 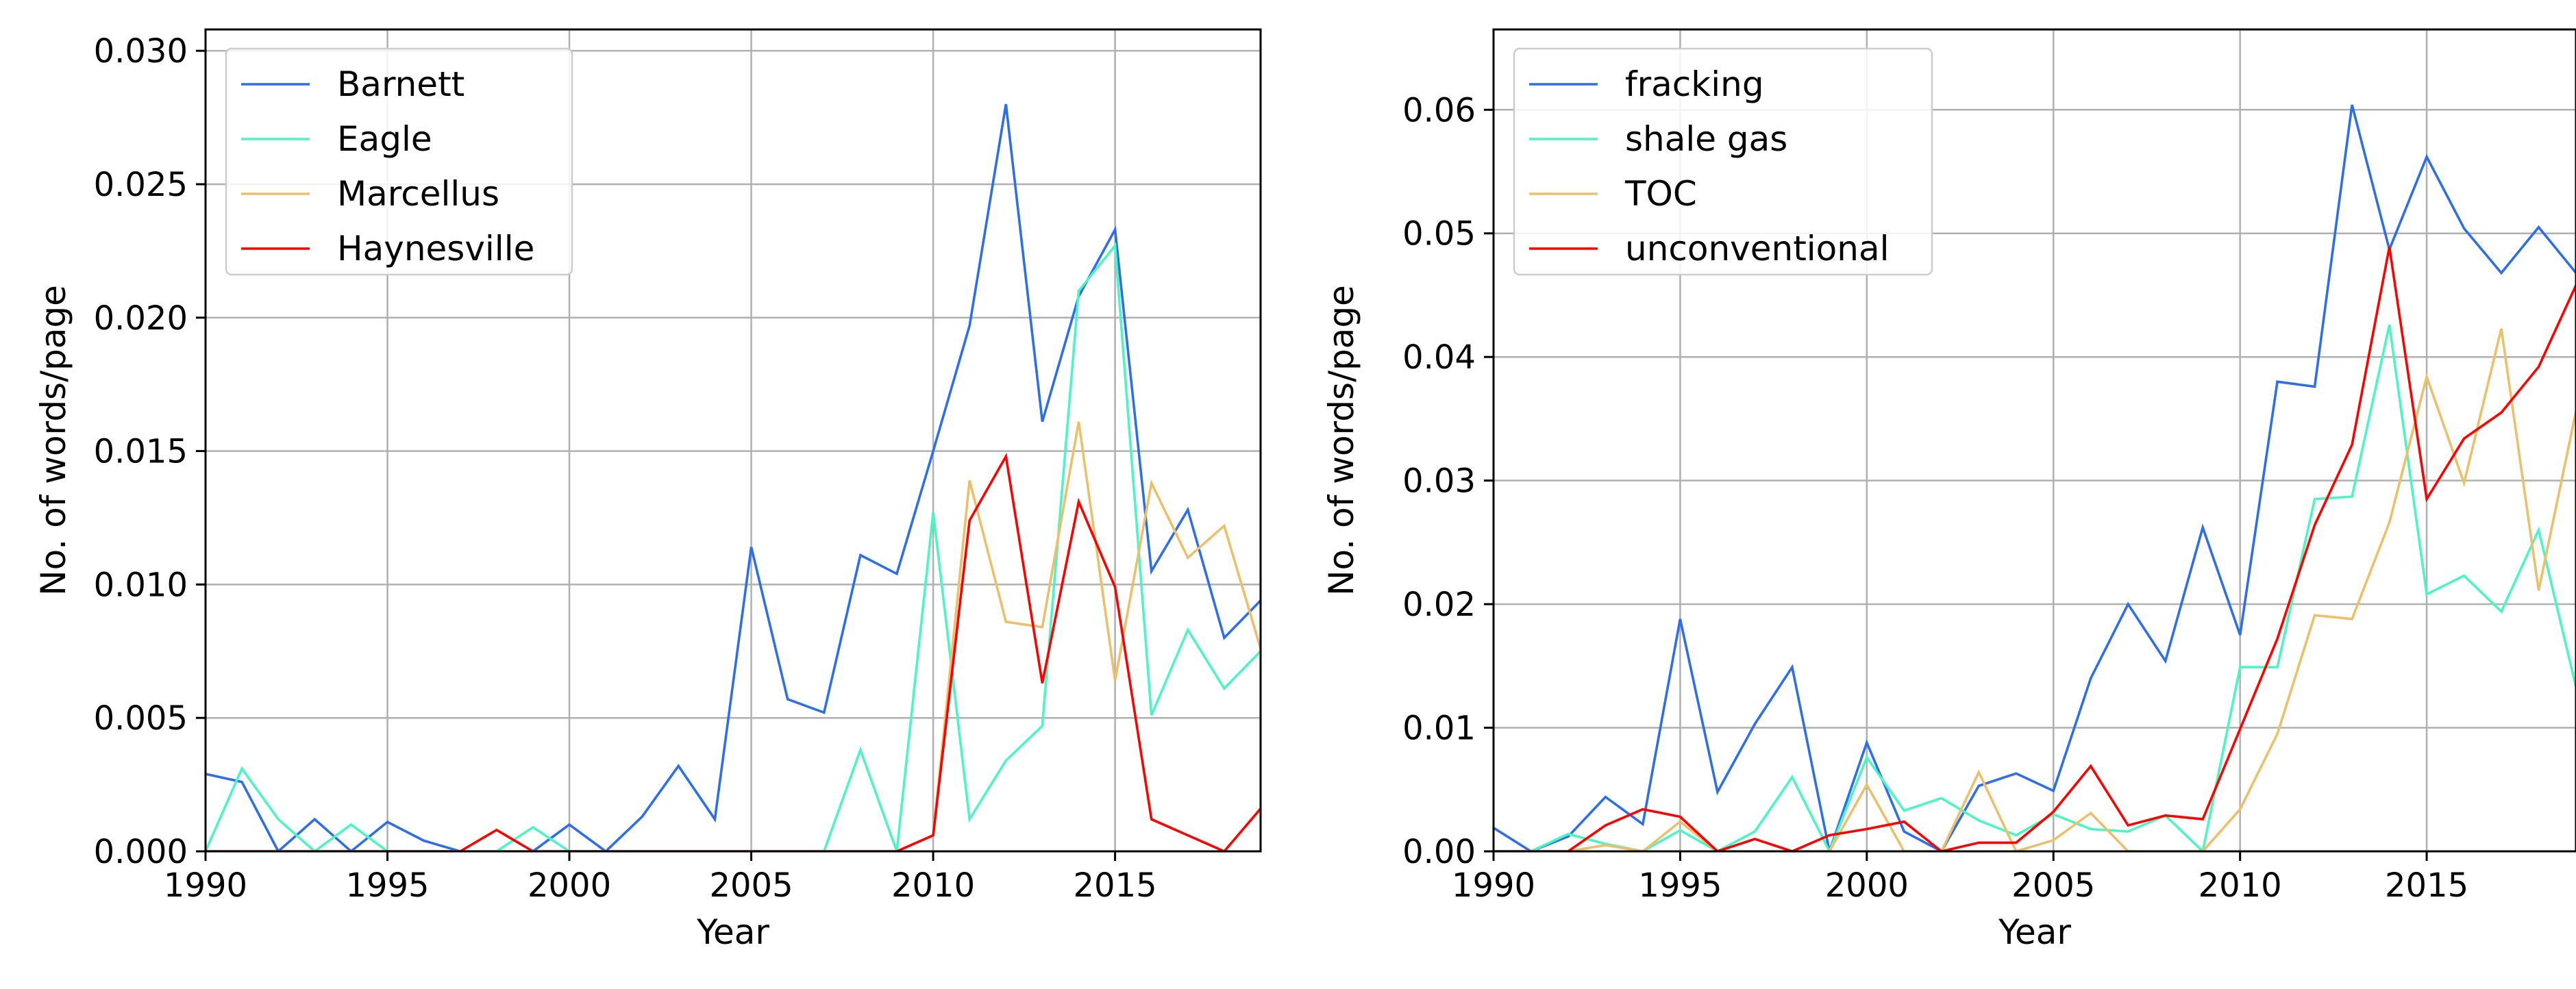 I want to click on left-chart-x-axis-label: Year, so click(x=732, y=932).